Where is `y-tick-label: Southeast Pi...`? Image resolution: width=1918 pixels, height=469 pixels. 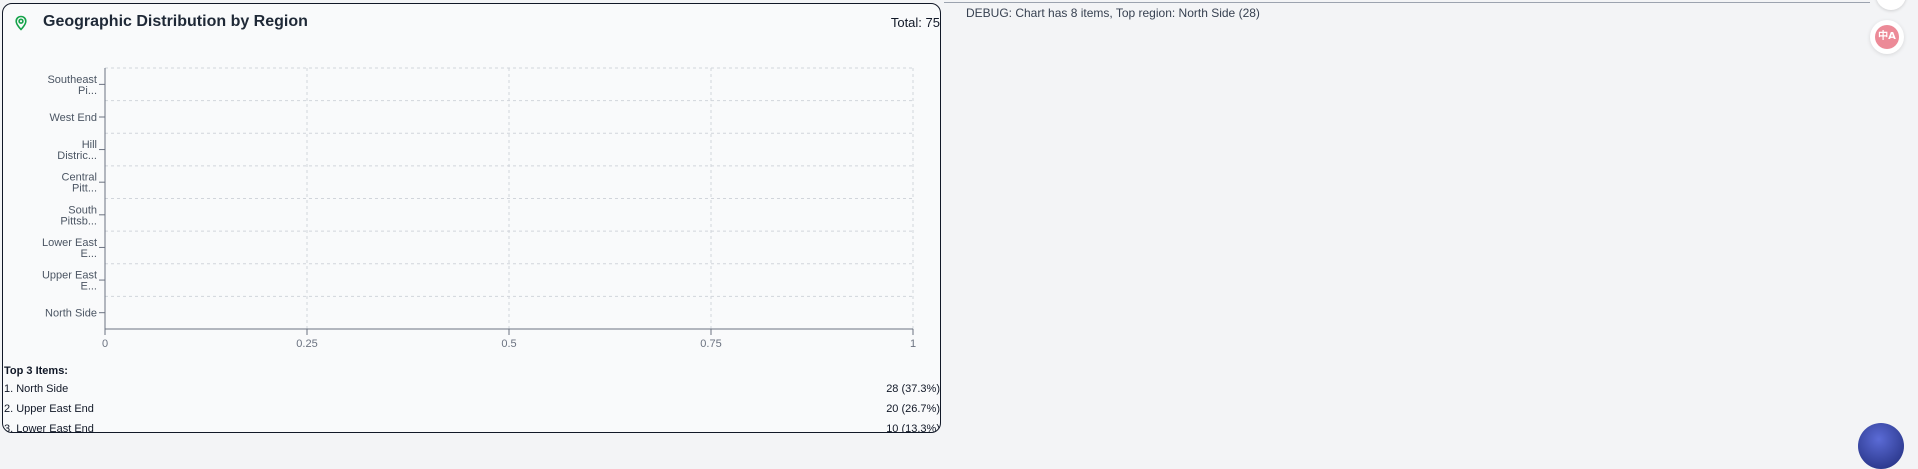
y-tick-label: Southeast Pi... is located at coordinates (72, 85).